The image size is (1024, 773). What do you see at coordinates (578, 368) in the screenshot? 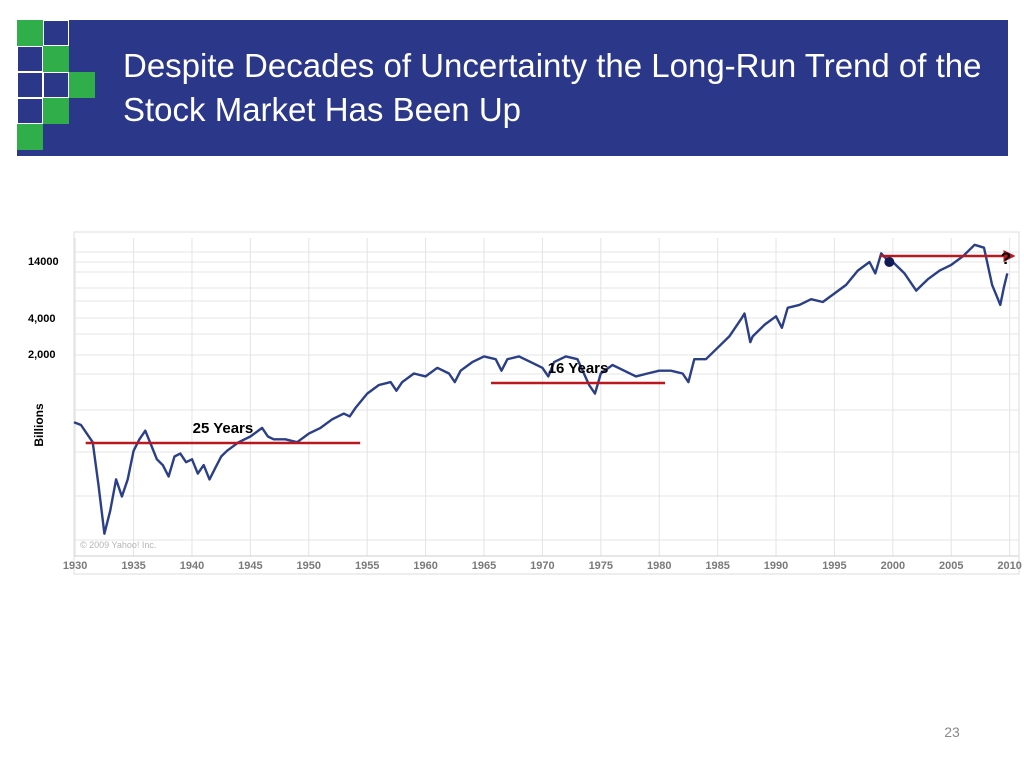
I see `annotation-label: 16 Years` at bounding box center [578, 368].